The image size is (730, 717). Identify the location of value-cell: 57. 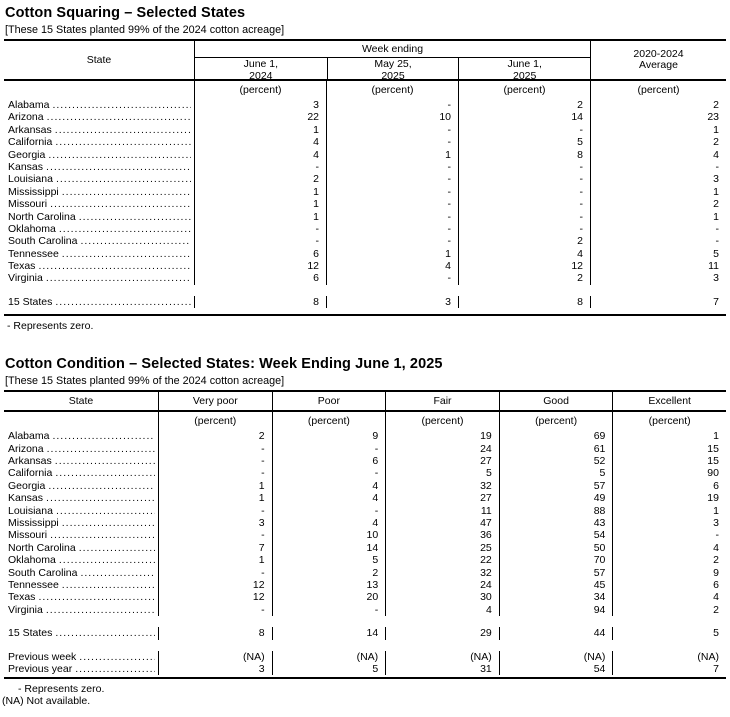
(555, 486).